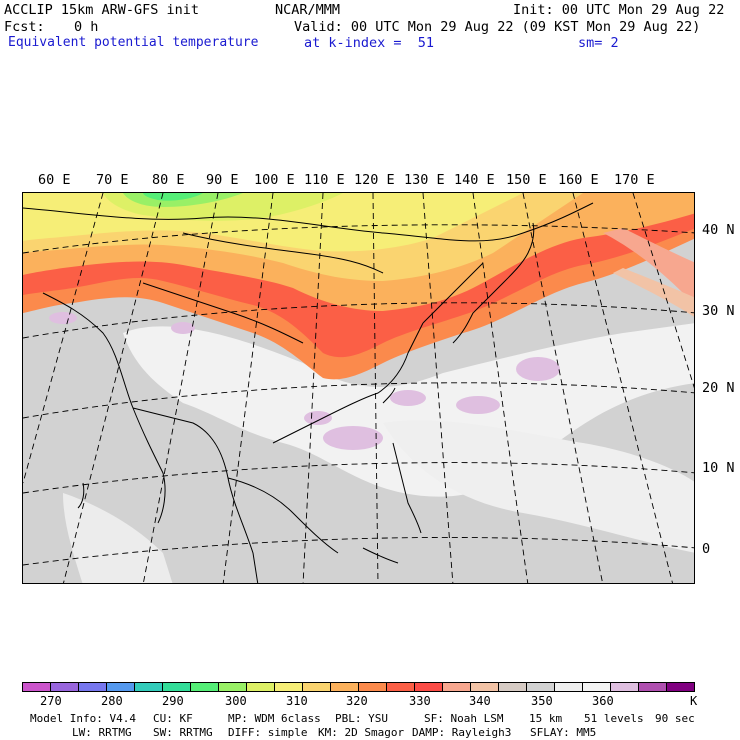 Image resolution: width=740 pixels, height=740 pixels. I want to click on lon-label: 140 E, so click(474, 180).